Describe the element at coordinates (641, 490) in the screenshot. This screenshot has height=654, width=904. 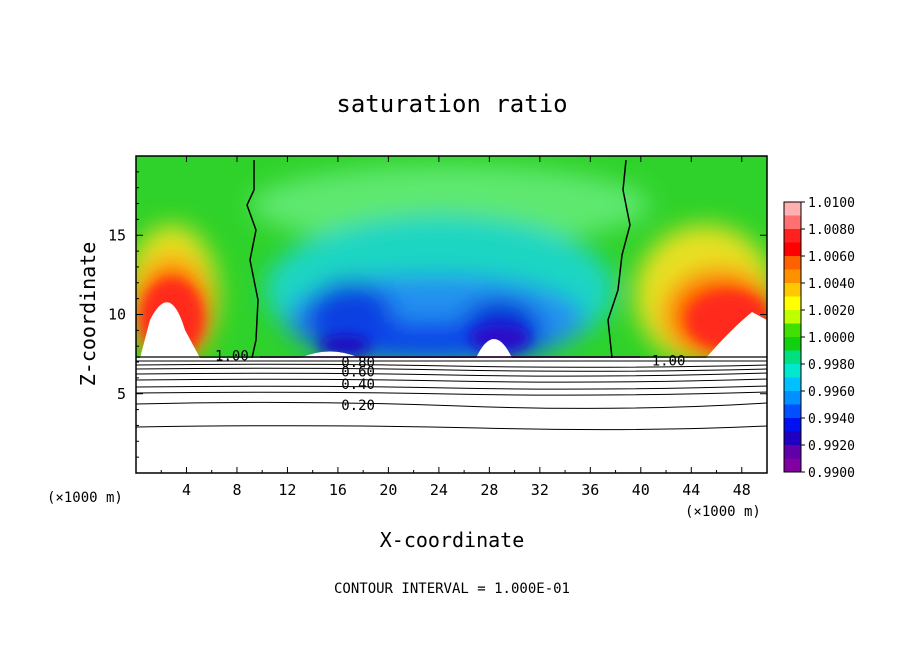
I see `x-tick-label: 40` at that location.